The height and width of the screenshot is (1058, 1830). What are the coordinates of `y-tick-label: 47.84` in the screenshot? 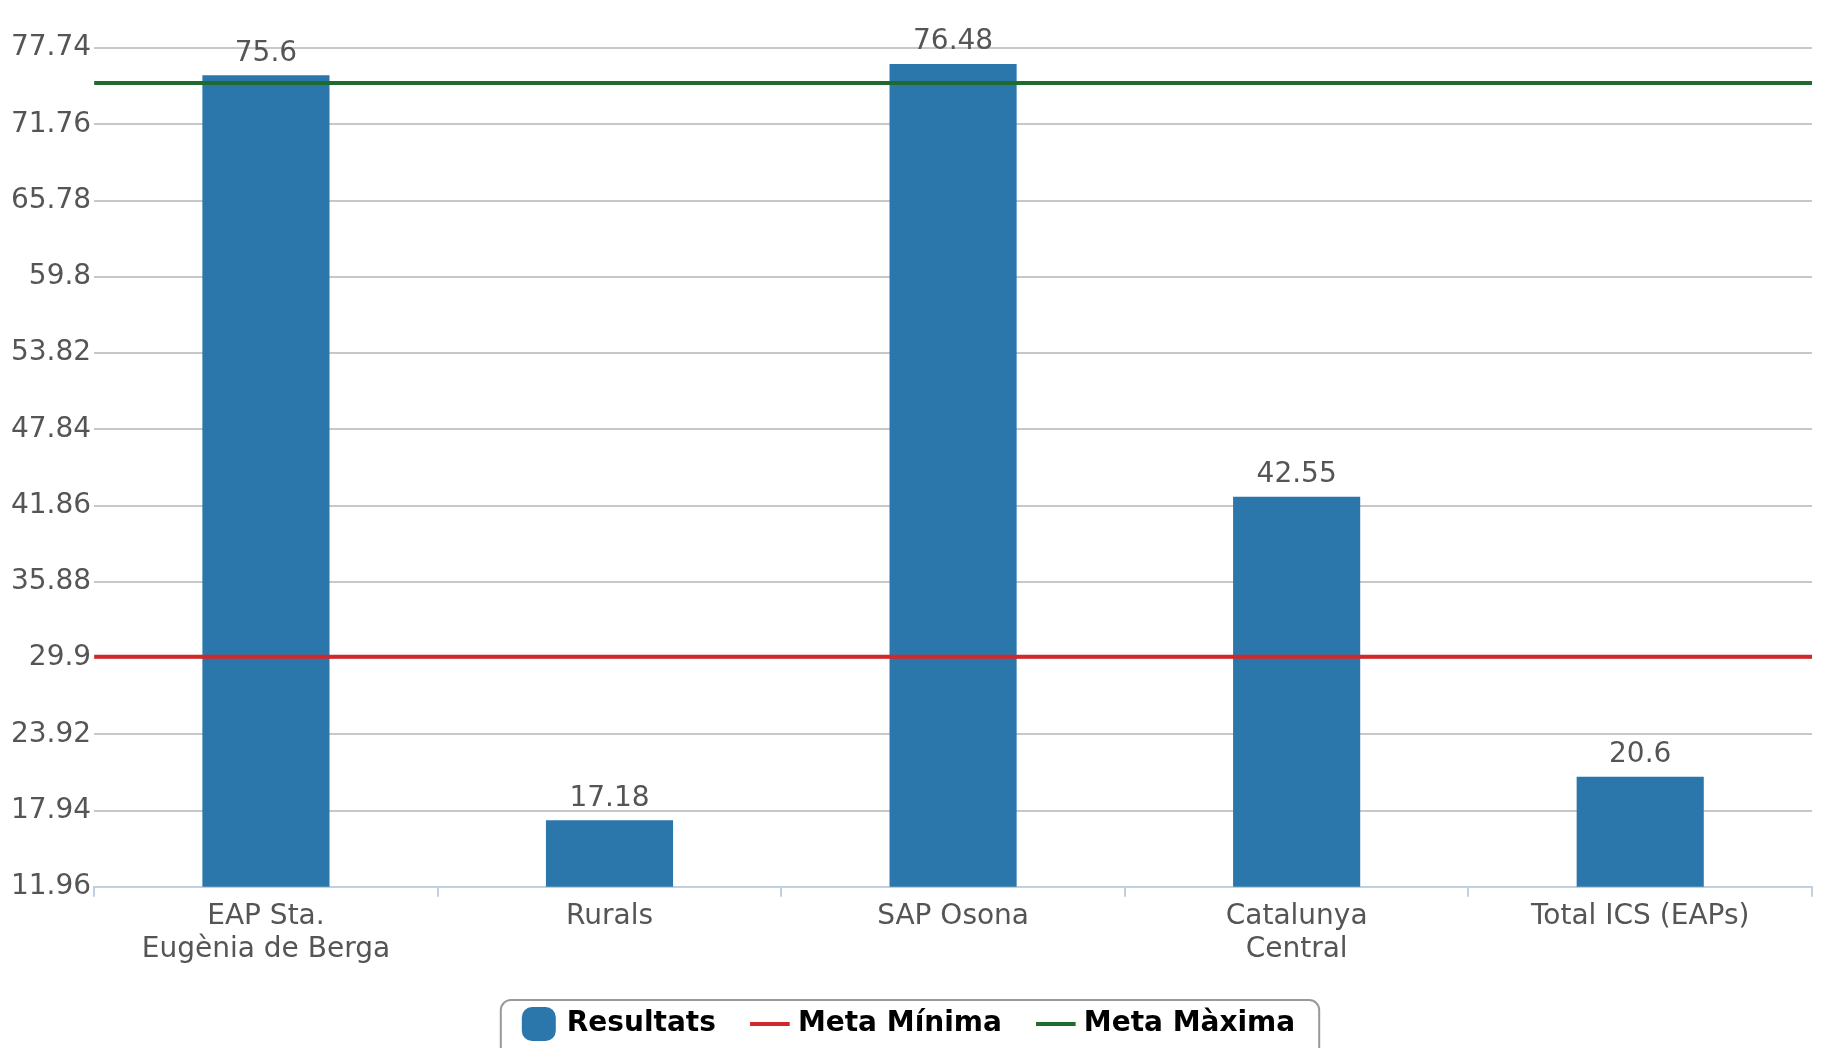 It's located at (51, 427).